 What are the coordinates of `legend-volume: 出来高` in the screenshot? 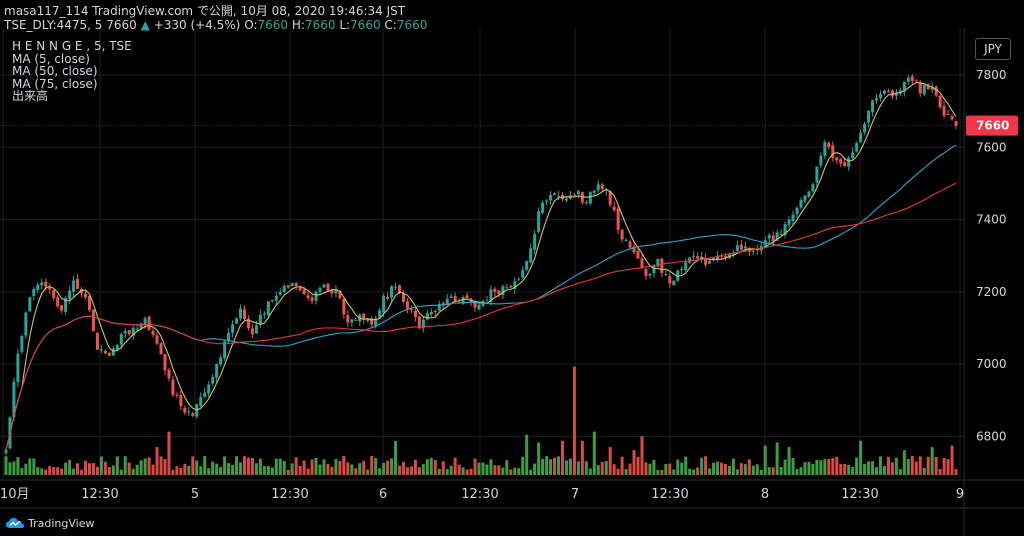 It's located at (30, 96).